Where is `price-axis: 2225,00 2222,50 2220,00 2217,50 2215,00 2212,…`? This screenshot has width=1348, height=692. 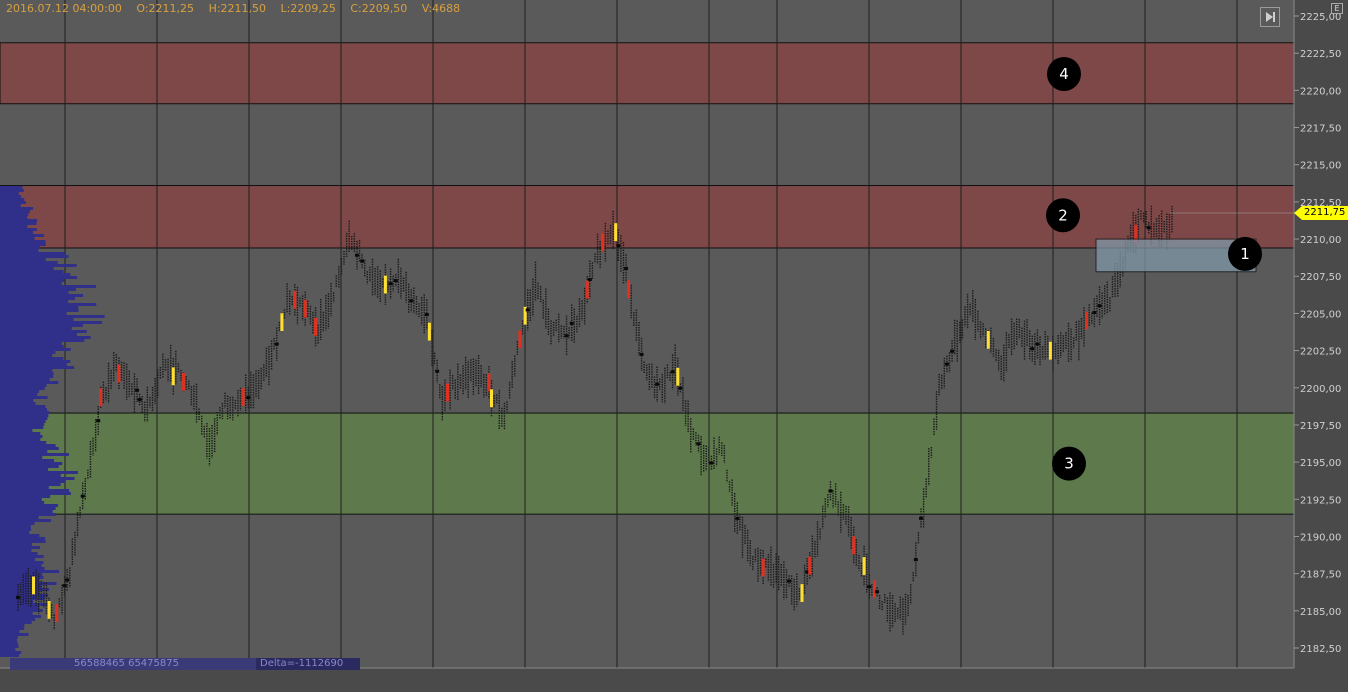 price-axis: 2225,00 2222,50 2220,00 2217,50 2215,00 2212,… is located at coordinates (1317, 333).